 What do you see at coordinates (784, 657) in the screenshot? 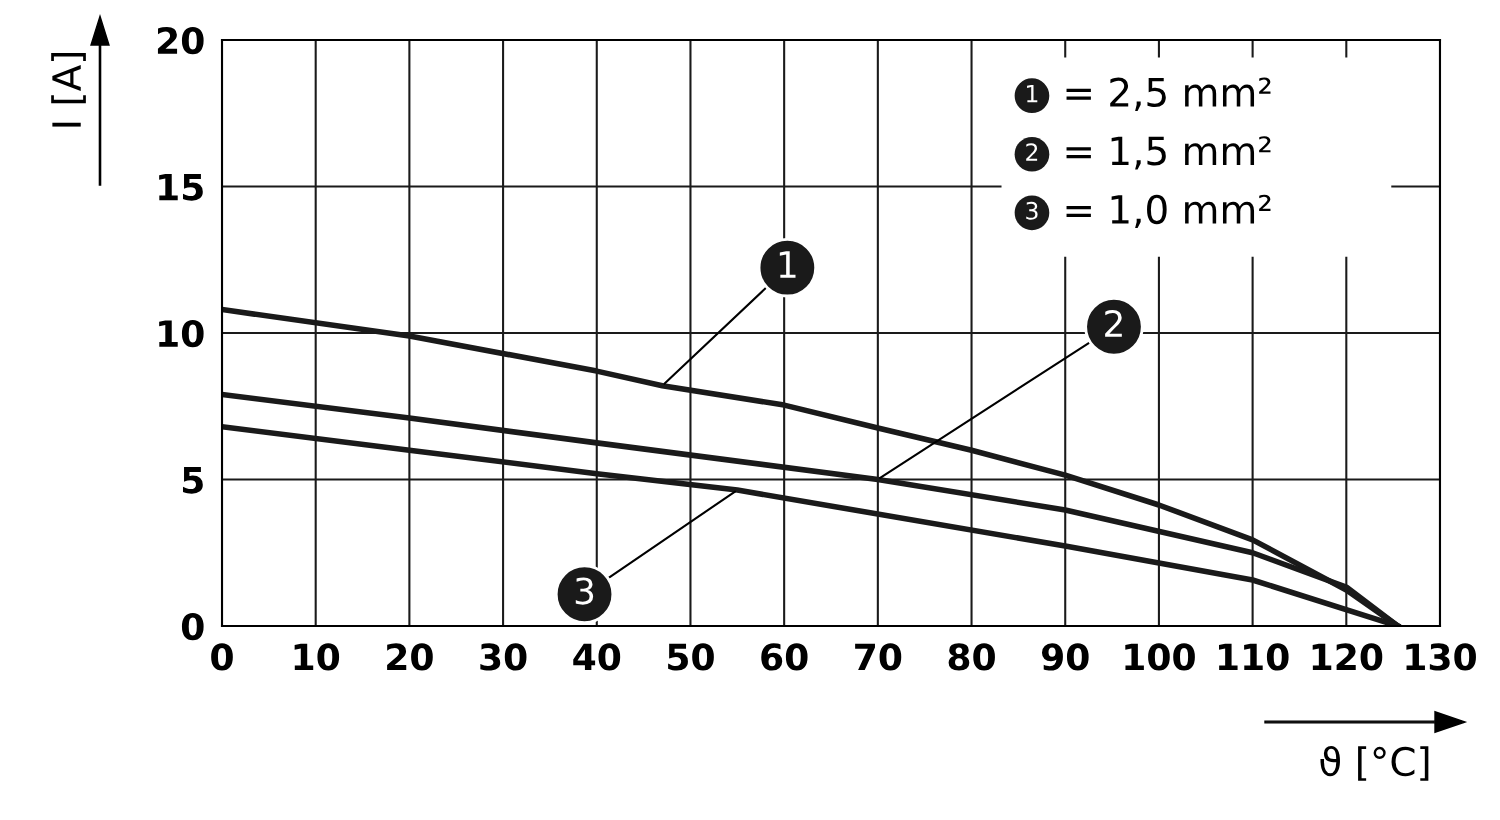
I see `x-tick-label: 60` at bounding box center [784, 657].